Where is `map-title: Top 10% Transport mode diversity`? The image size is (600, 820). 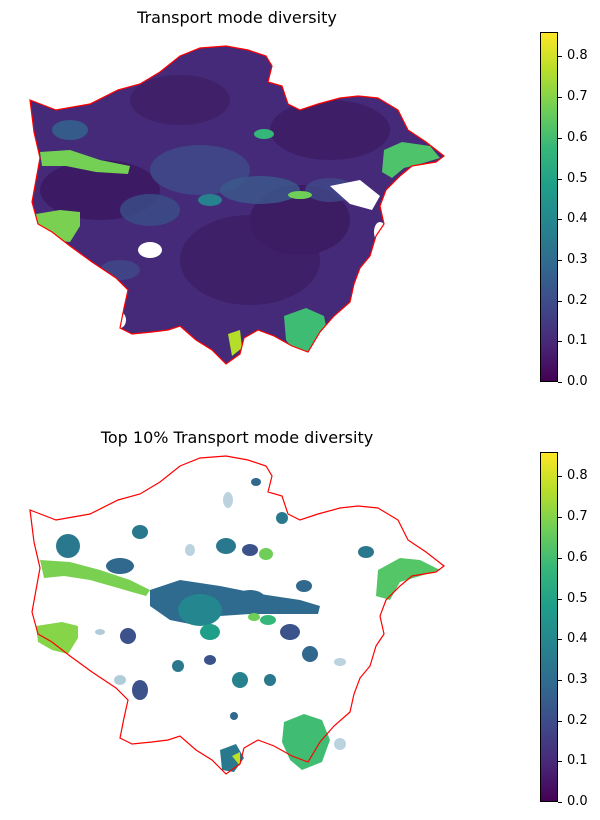
map-title: Top 10% Transport mode diversity is located at coordinates (237, 437).